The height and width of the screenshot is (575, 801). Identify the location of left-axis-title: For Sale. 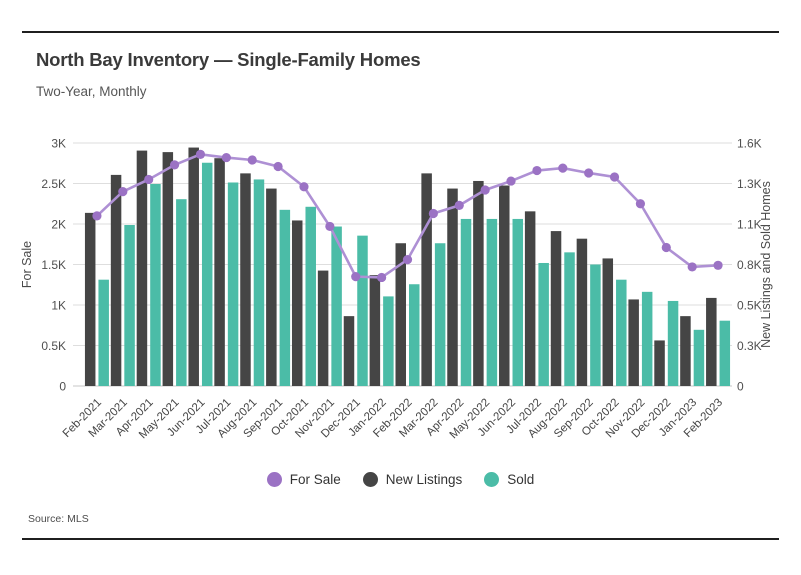
(27, 264).